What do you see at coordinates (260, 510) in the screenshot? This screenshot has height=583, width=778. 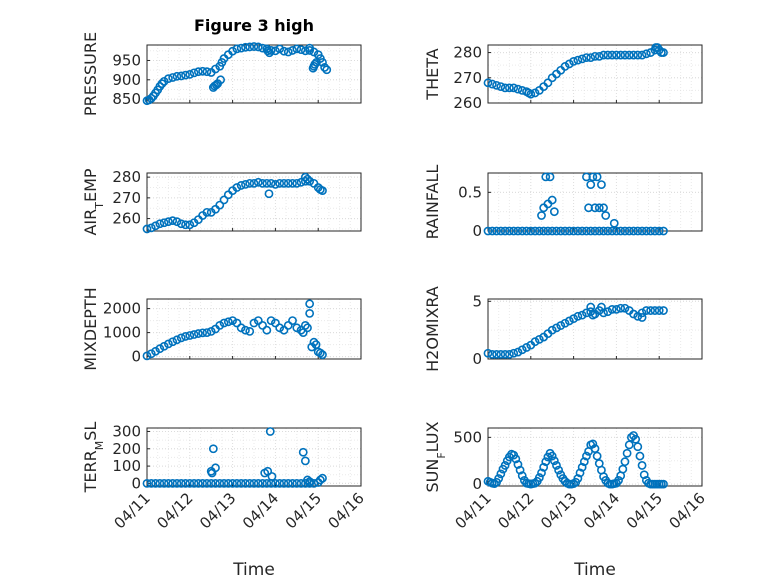 I see `x-tick-label: 04/14` at bounding box center [260, 510].